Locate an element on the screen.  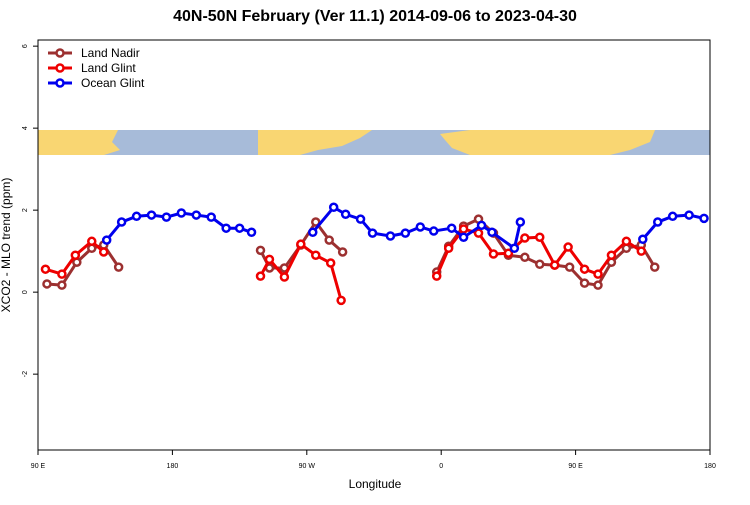
legend-label: Ocean Glint is located at coordinates (113, 83).